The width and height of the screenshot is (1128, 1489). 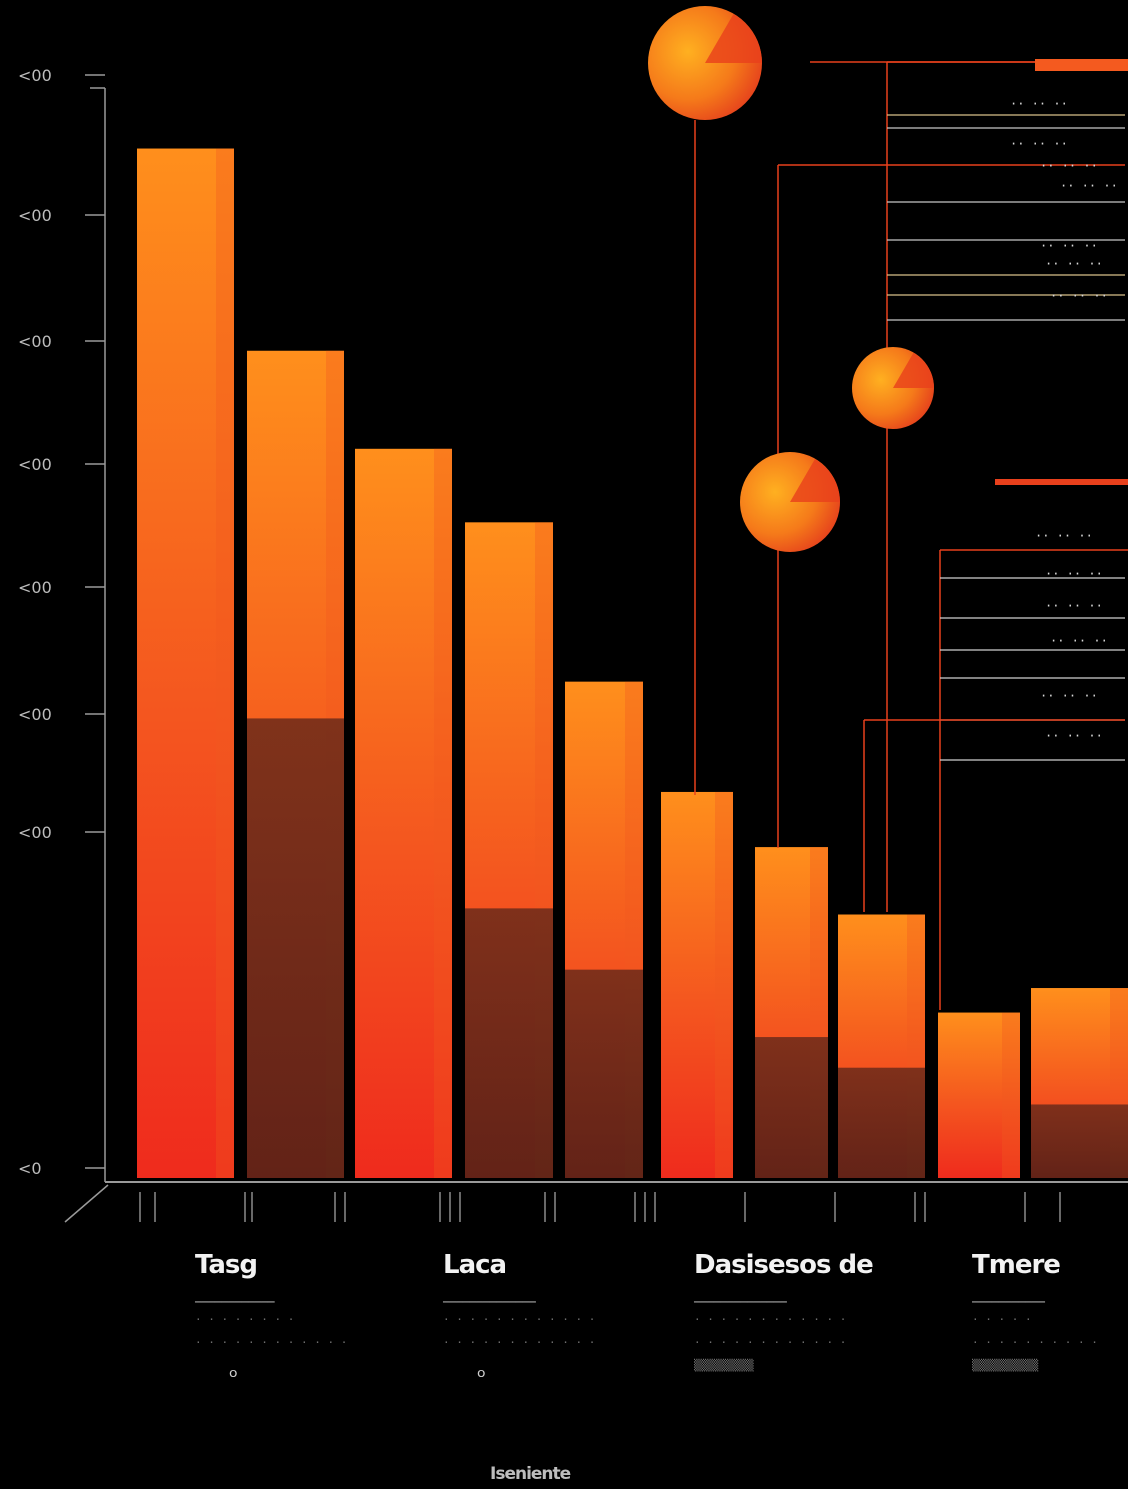 What do you see at coordinates (1047, 1265) in the screenshot?
I see `category-label: Tmere` at bounding box center [1047, 1265].